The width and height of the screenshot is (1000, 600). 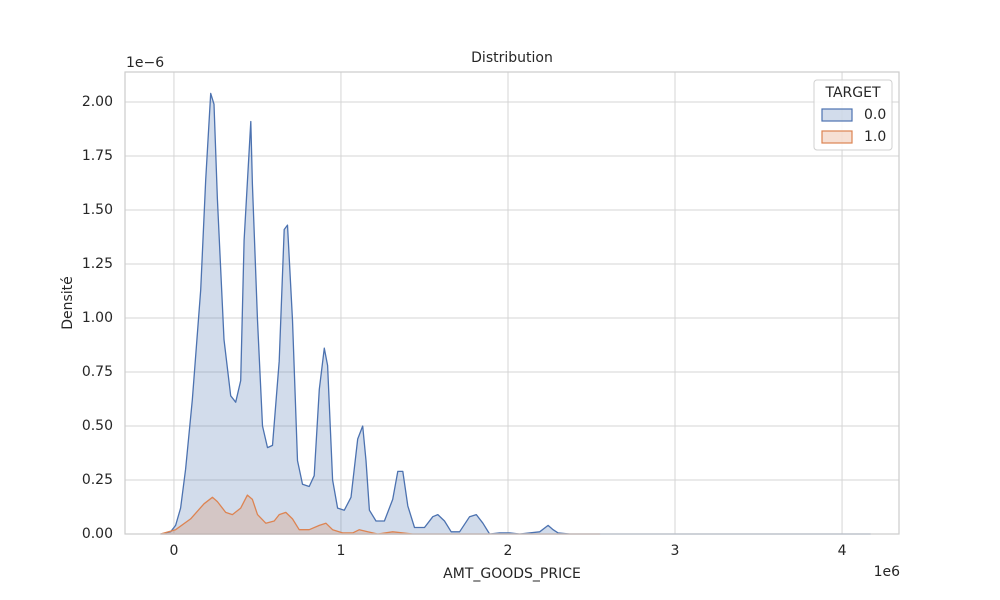 What do you see at coordinates (675, 551) in the screenshot?
I see `x-tick-label: 3` at bounding box center [675, 551].